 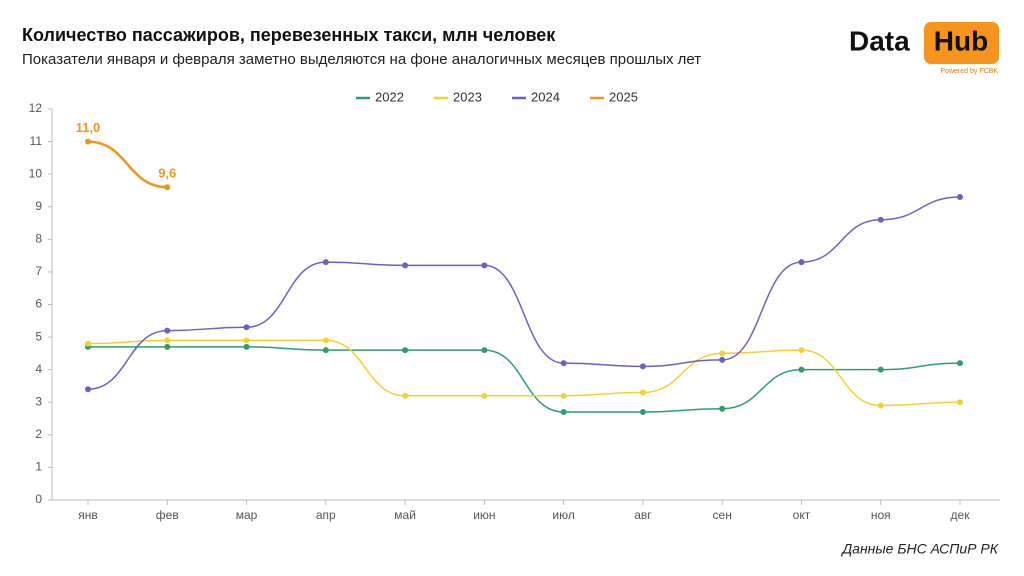 I want to click on x-tick-label: сен, so click(x=722, y=515).